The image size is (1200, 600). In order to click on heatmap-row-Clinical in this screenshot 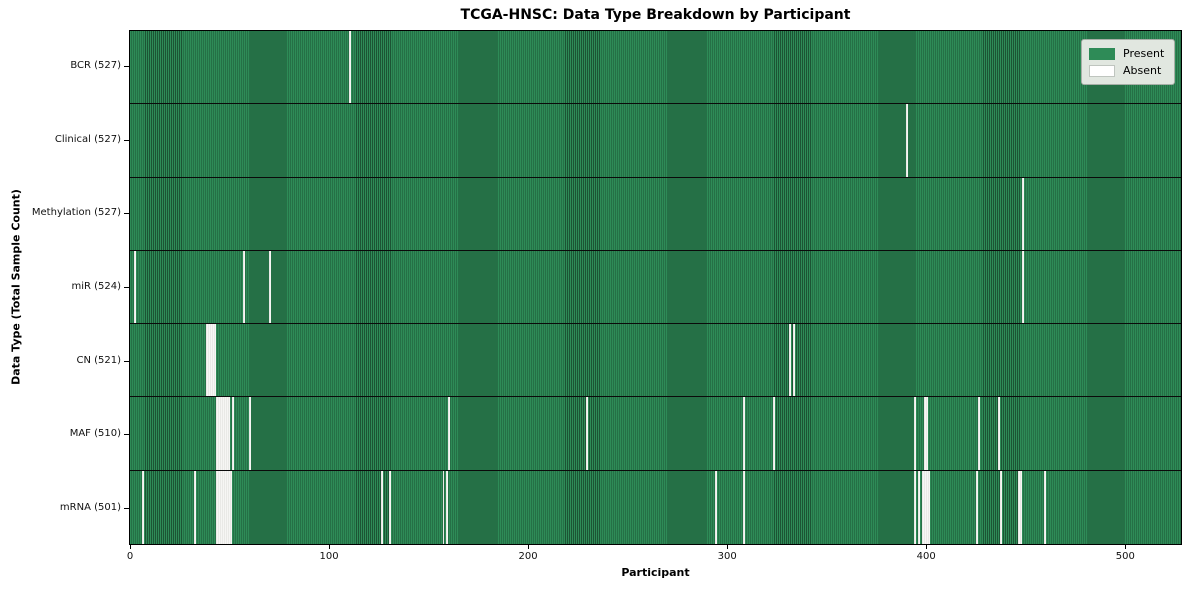, I will do `click(655, 141)`.